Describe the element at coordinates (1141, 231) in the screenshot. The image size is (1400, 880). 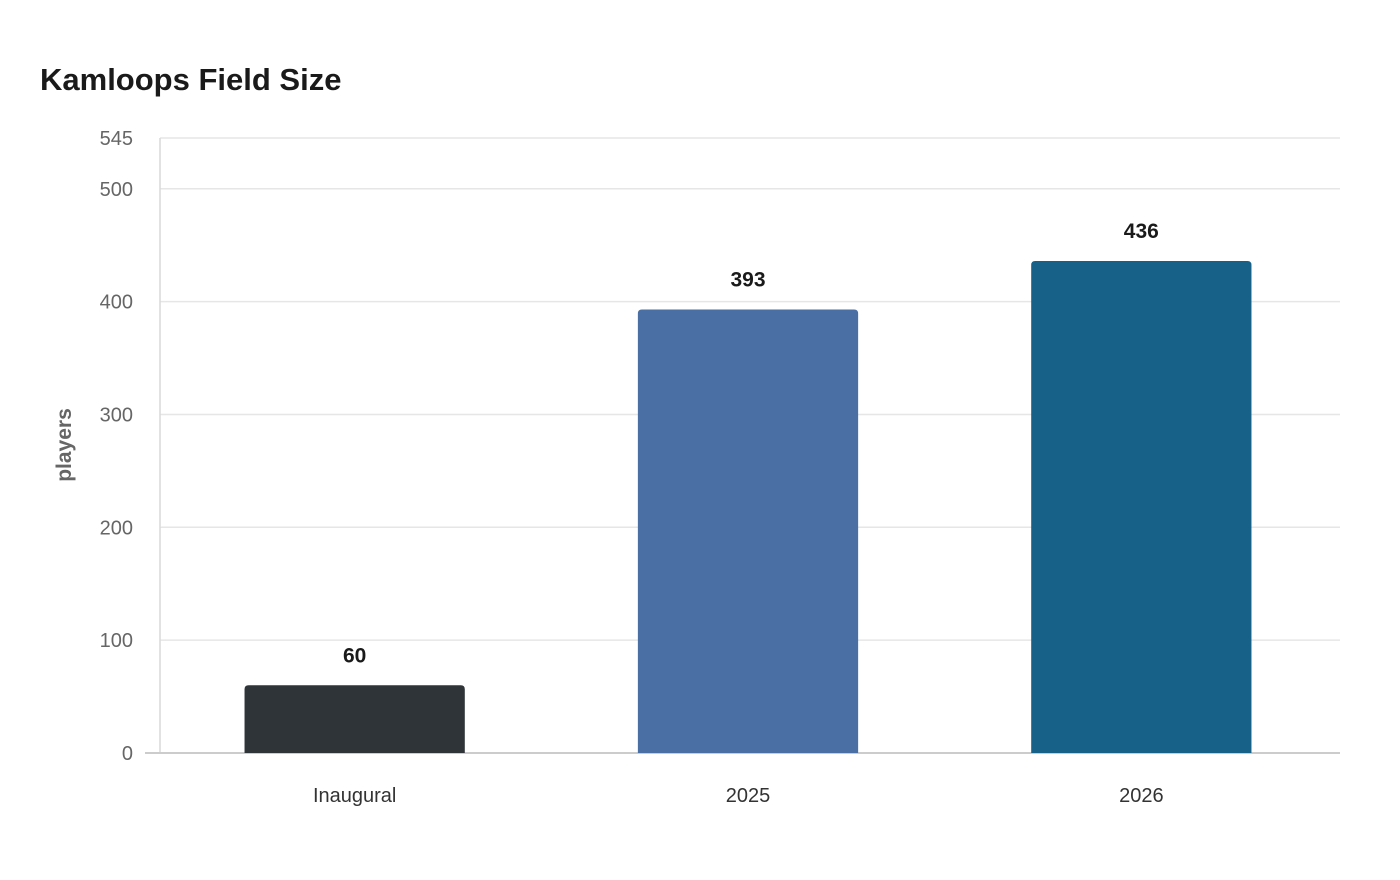
I see `value-label: 436` at that location.